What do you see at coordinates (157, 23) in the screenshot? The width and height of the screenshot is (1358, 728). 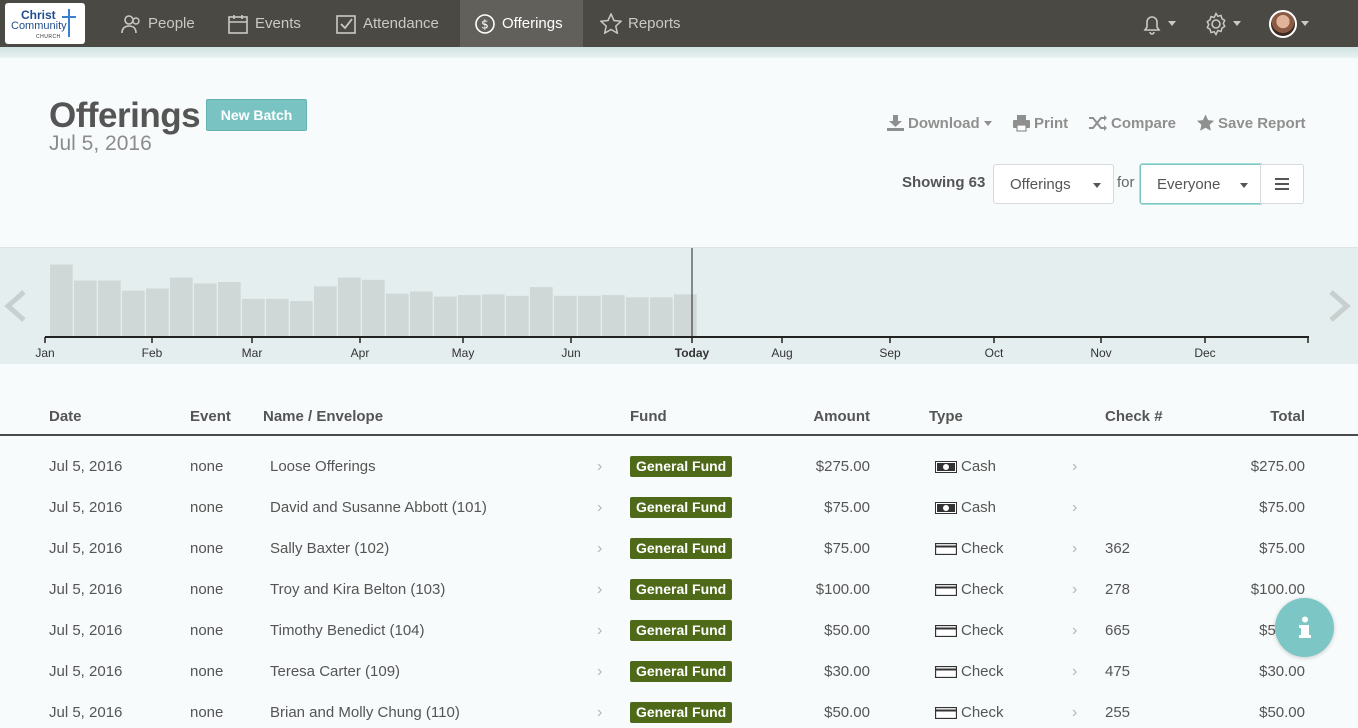 I see `nav-item-people: People` at bounding box center [157, 23].